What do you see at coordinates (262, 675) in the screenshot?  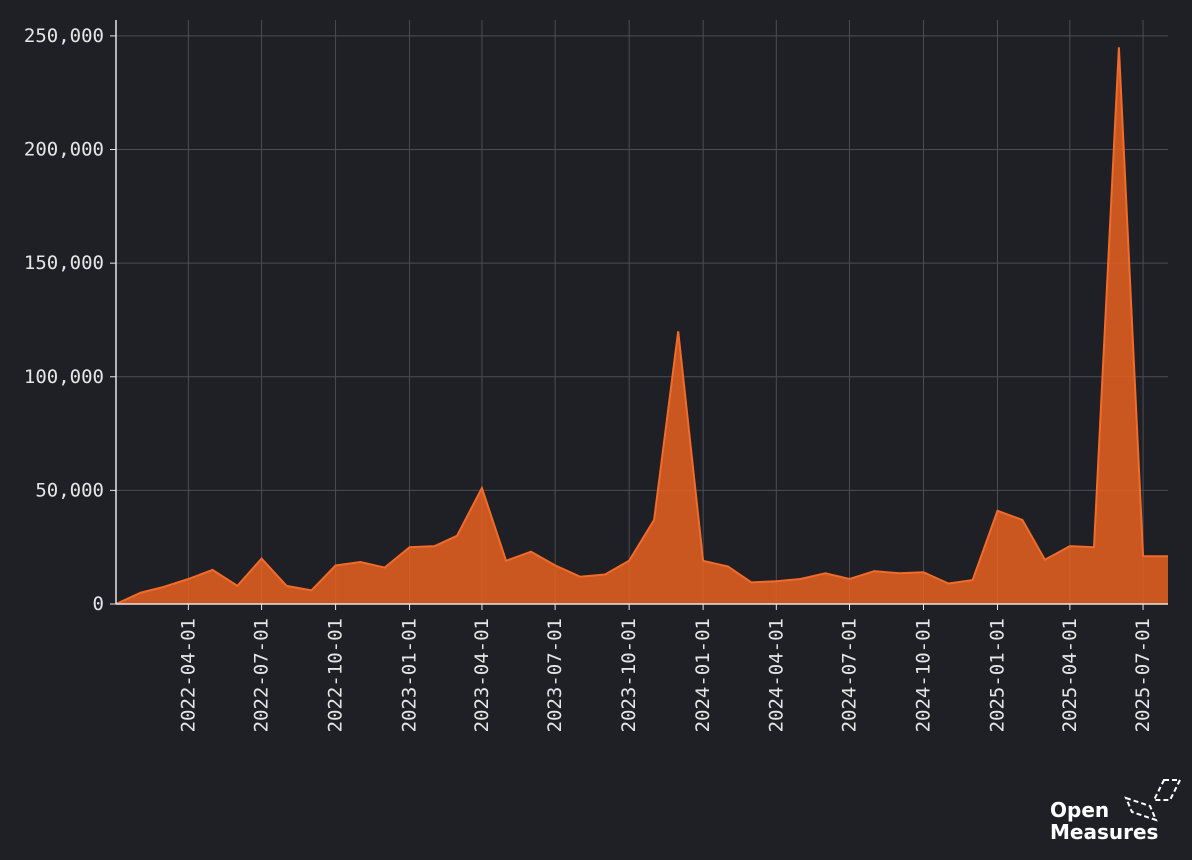 I see `x-tick-label: 2022-07-01` at bounding box center [262, 675].